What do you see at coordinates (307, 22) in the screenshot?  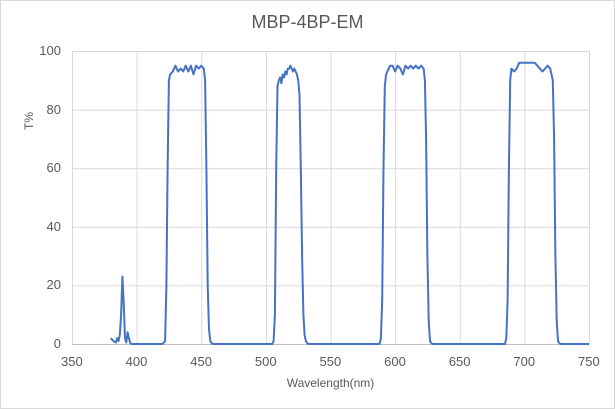 I see `chart-title: MBP-4BP-EM` at bounding box center [307, 22].